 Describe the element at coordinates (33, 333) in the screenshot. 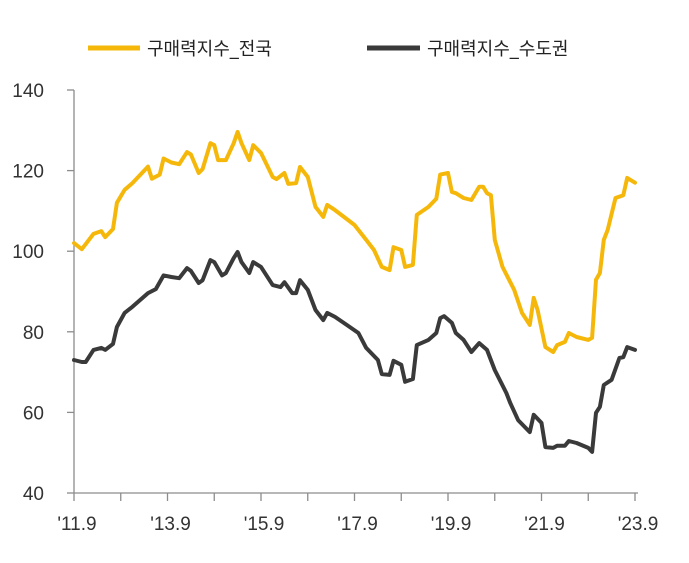

I see `y-tick-label: 80` at that location.